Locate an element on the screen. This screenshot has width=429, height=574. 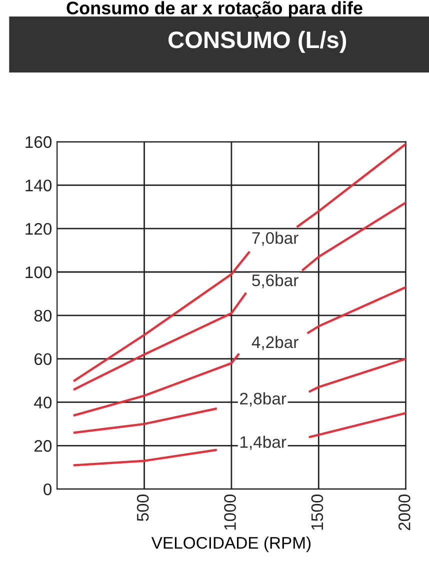
y-tick-label: 80 is located at coordinates (43, 316).